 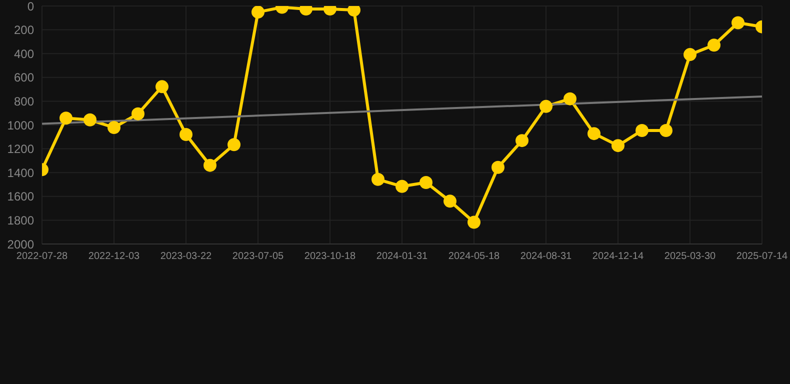 What do you see at coordinates (20, 149) in the screenshot?
I see `y-tick-label: 1200` at bounding box center [20, 149].